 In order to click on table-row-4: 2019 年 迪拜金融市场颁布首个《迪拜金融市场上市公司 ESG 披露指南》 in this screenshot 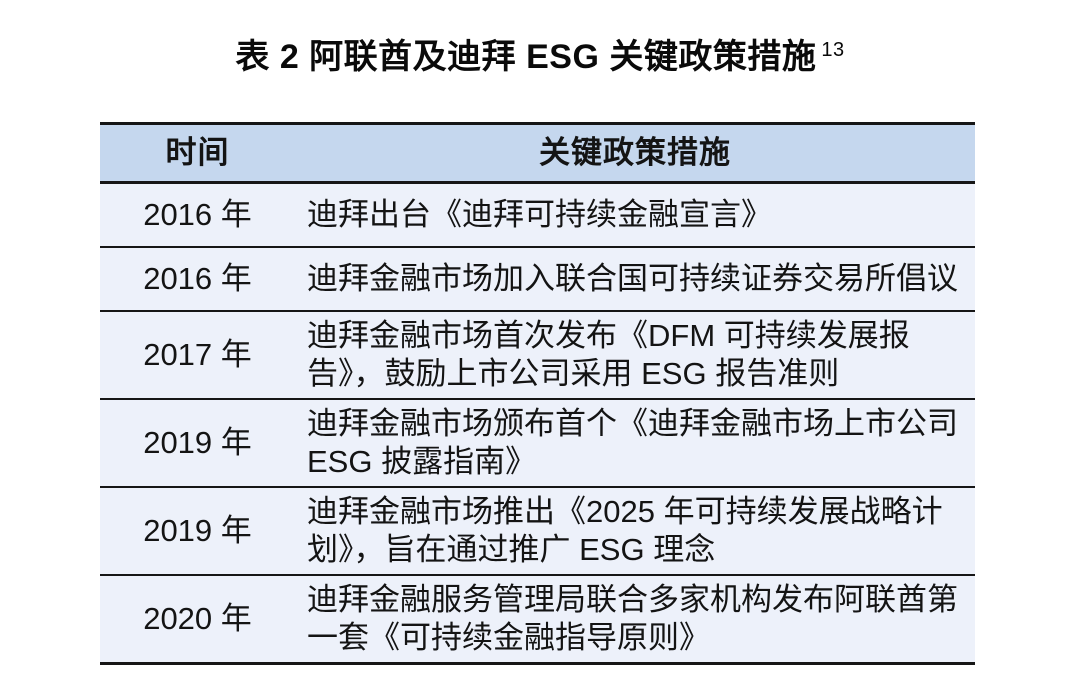, I will do `click(537, 442)`.